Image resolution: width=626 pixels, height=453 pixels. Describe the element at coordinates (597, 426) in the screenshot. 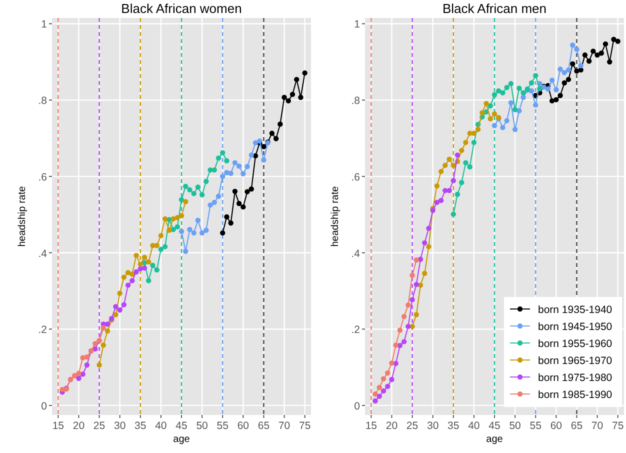

I see `x-tick-label: 70` at that location.